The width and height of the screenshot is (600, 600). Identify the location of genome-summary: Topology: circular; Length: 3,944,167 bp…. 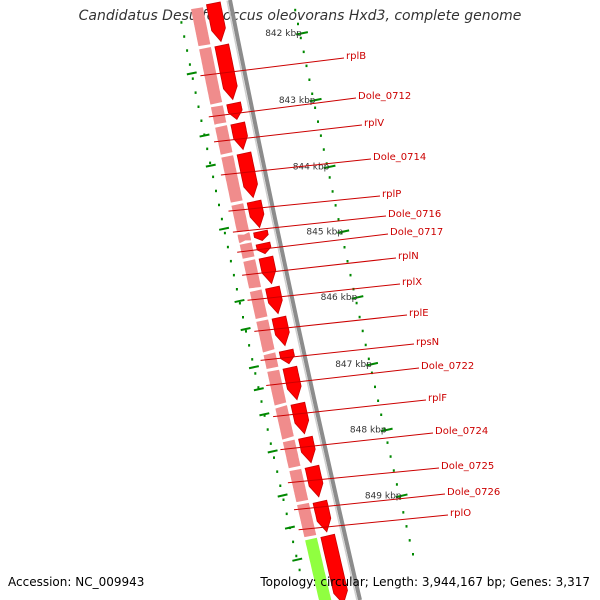
(425, 582).